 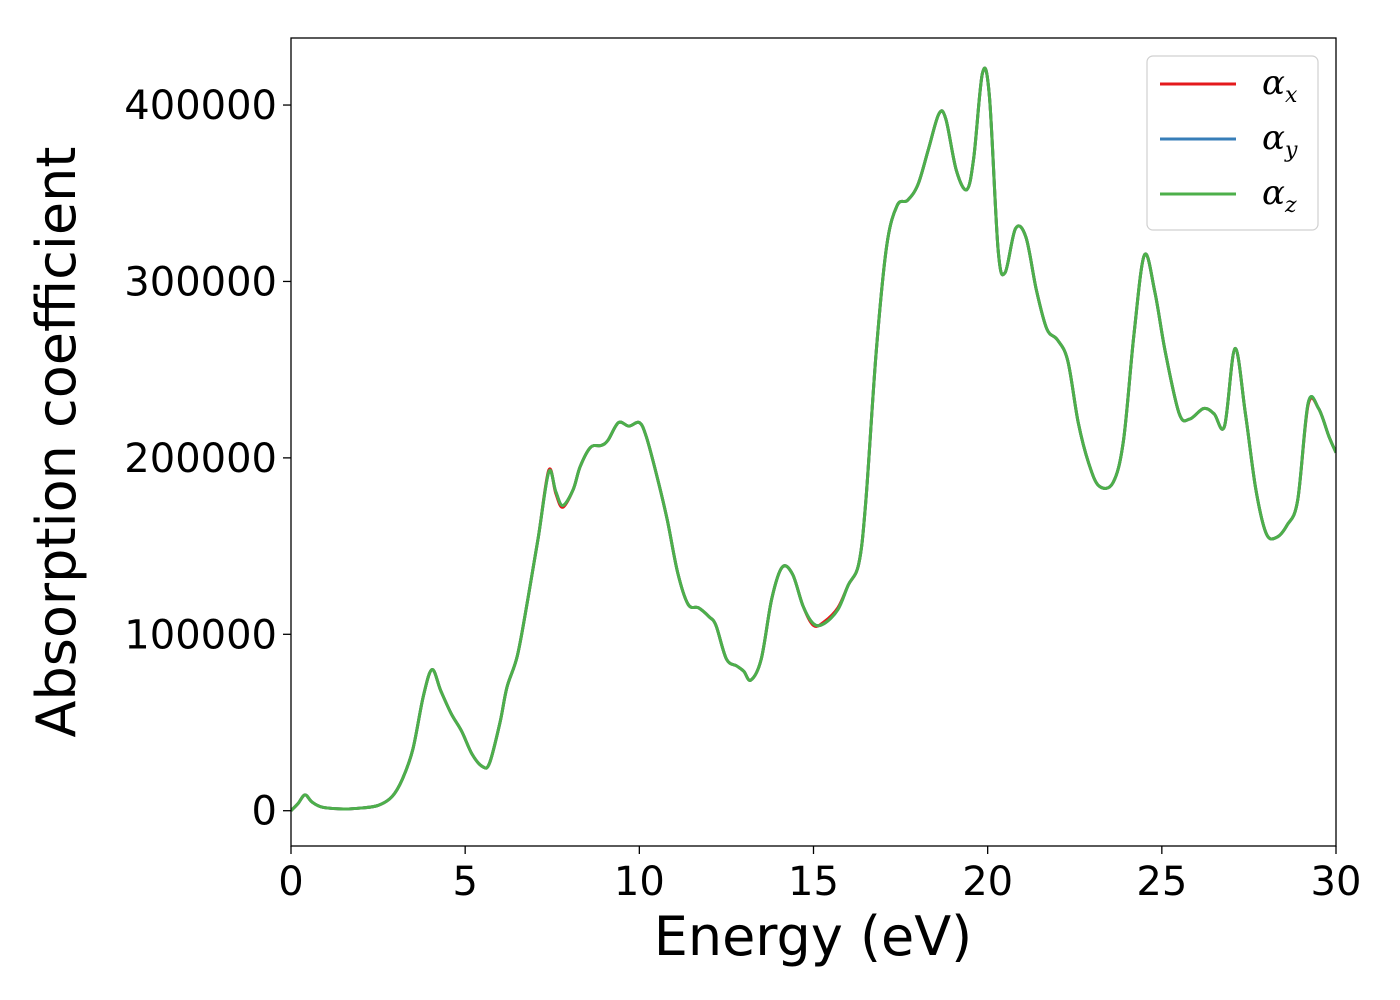 What do you see at coordinates (290, 882) in the screenshot?
I see `x-tick-label: 0` at bounding box center [290, 882].